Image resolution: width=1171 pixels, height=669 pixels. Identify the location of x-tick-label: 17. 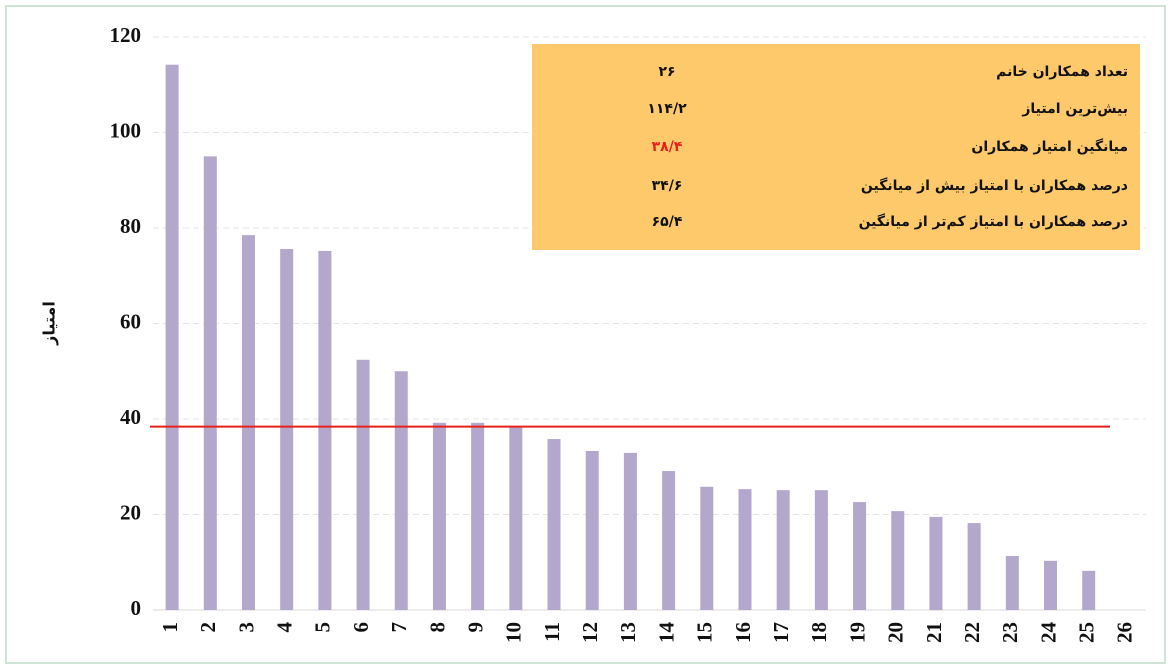
(781, 632).